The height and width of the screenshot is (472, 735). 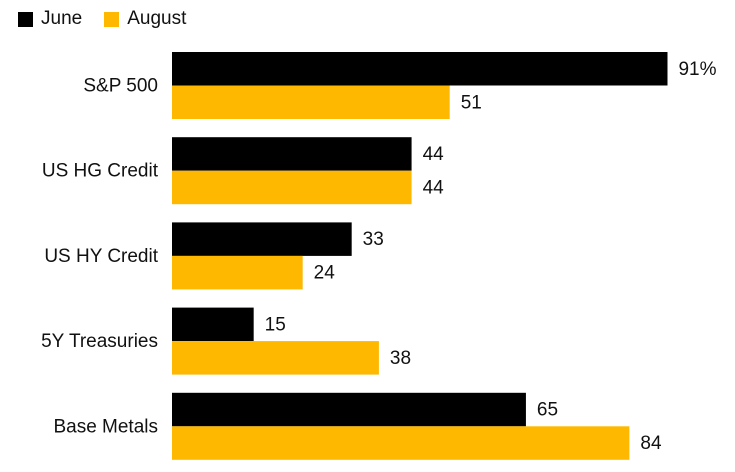 What do you see at coordinates (292, 154) in the screenshot?
I see `bar-june-us-hg-credit` at bounding box center [292, 154].